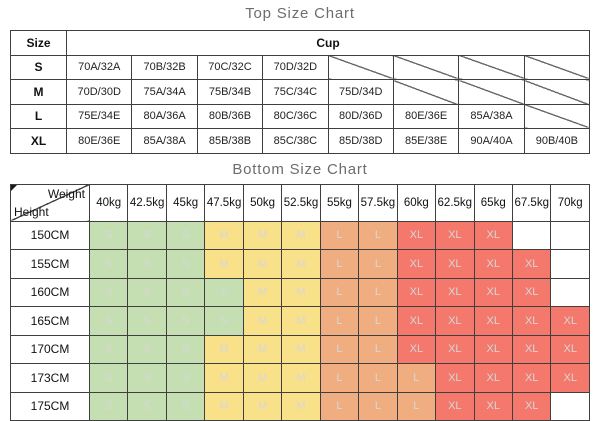 This screenshot has width=600, height=421. Describe the element at coordinates (108, 202) in the screenshot. I see `weight-column-header: 40kg` at that location.